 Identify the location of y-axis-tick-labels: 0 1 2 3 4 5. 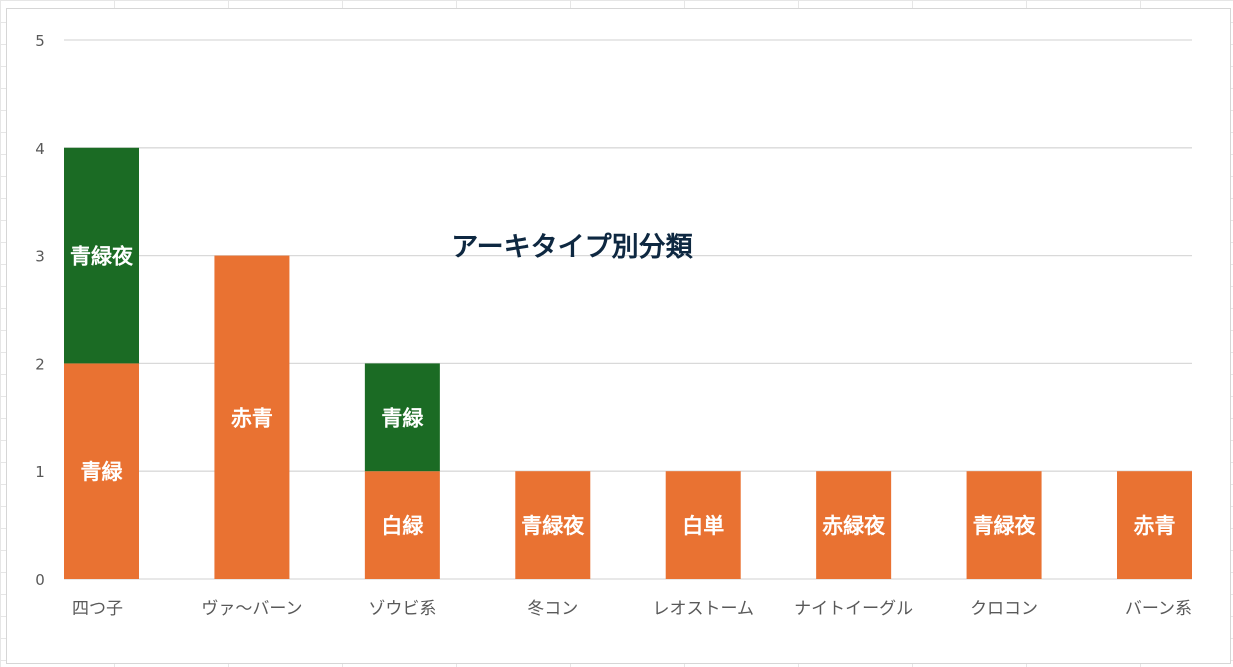
(40, 310).